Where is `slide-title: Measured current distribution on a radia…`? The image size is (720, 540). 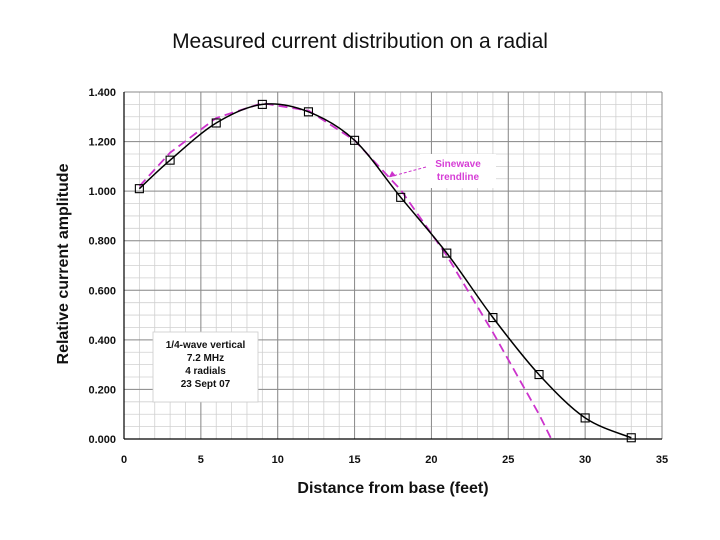 slide-title: Measured current distribution on a radia… is located at coordinates (360, 41).